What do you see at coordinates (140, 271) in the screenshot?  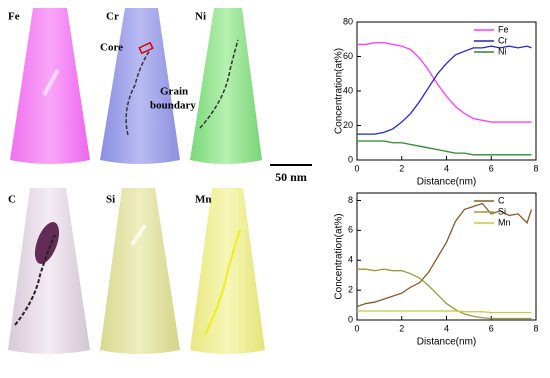 I see `si-map` at bounding box center [140, 271].